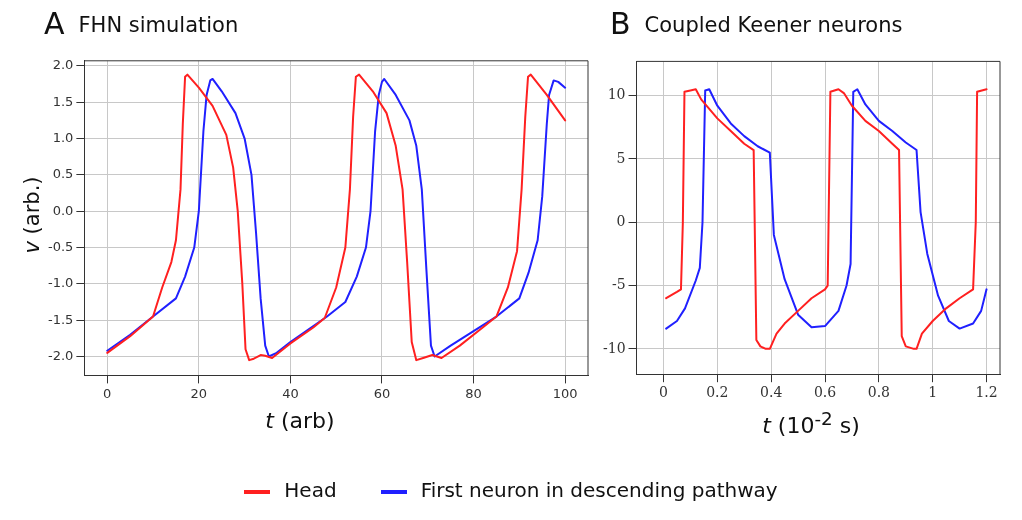  I want to click on x-tick-label: 80, so click(473, 393).